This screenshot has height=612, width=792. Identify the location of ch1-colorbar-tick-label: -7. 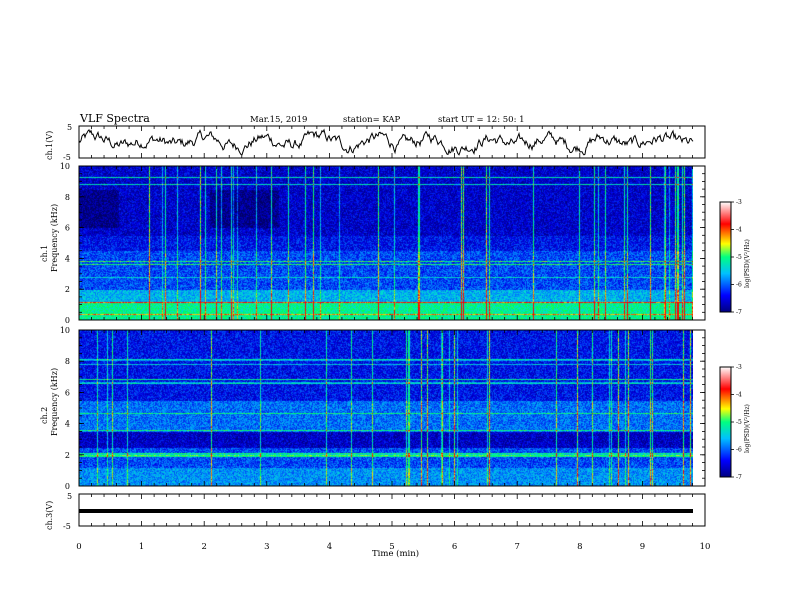
(739, 312).